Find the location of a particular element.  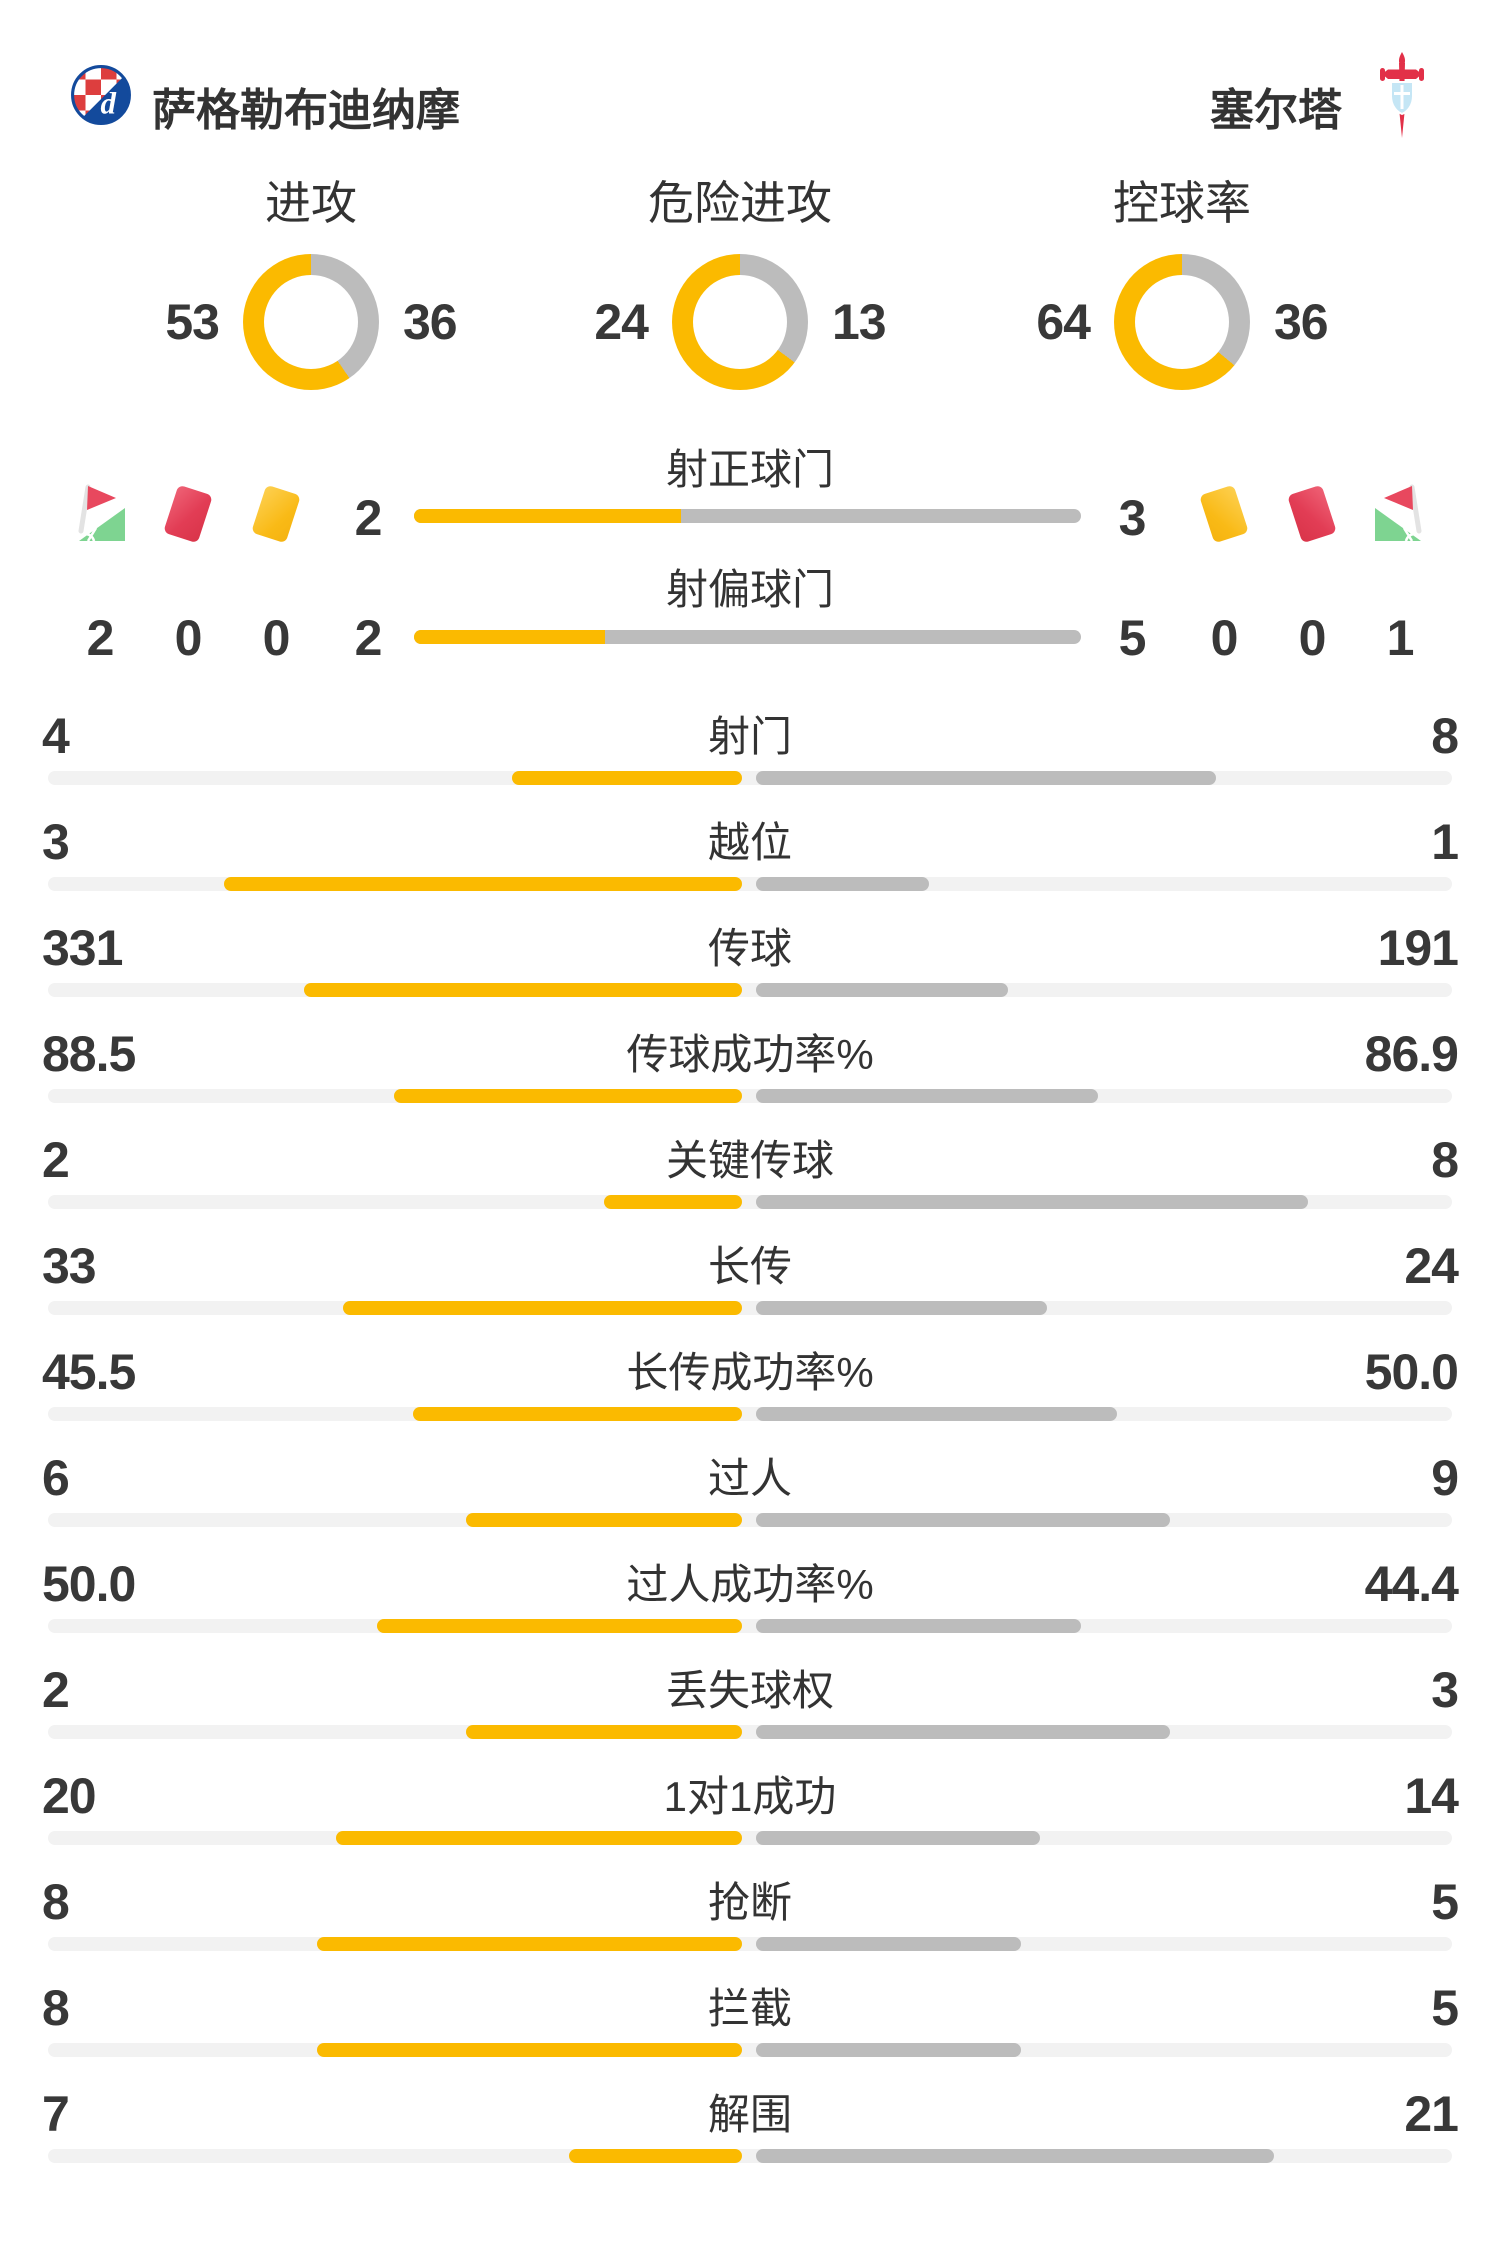

dinamo-zagreb-logo-icon: d is located at coordinates (101, 95).